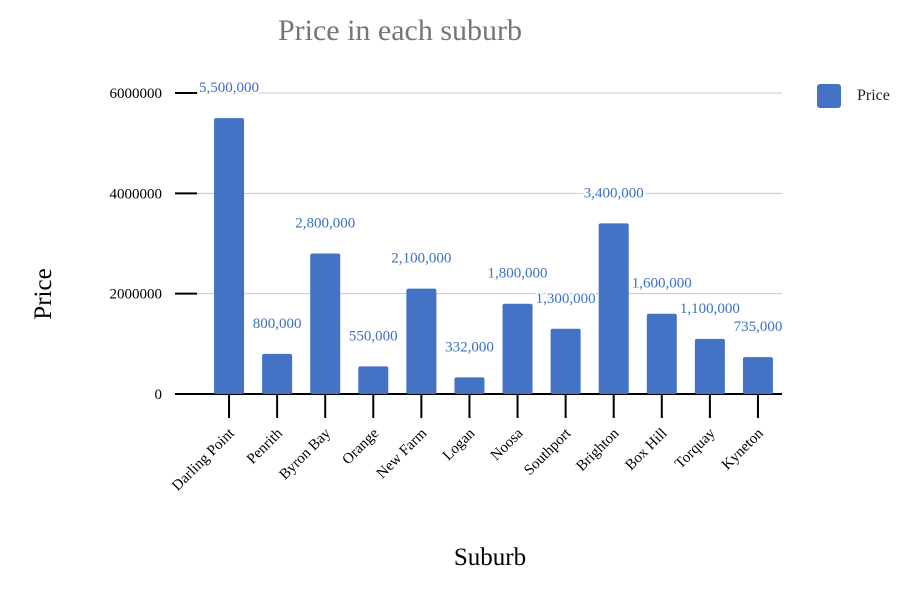 This screenshot has height=606, width=924. I want to click on y-axis-label: Price, so click(43, 294).